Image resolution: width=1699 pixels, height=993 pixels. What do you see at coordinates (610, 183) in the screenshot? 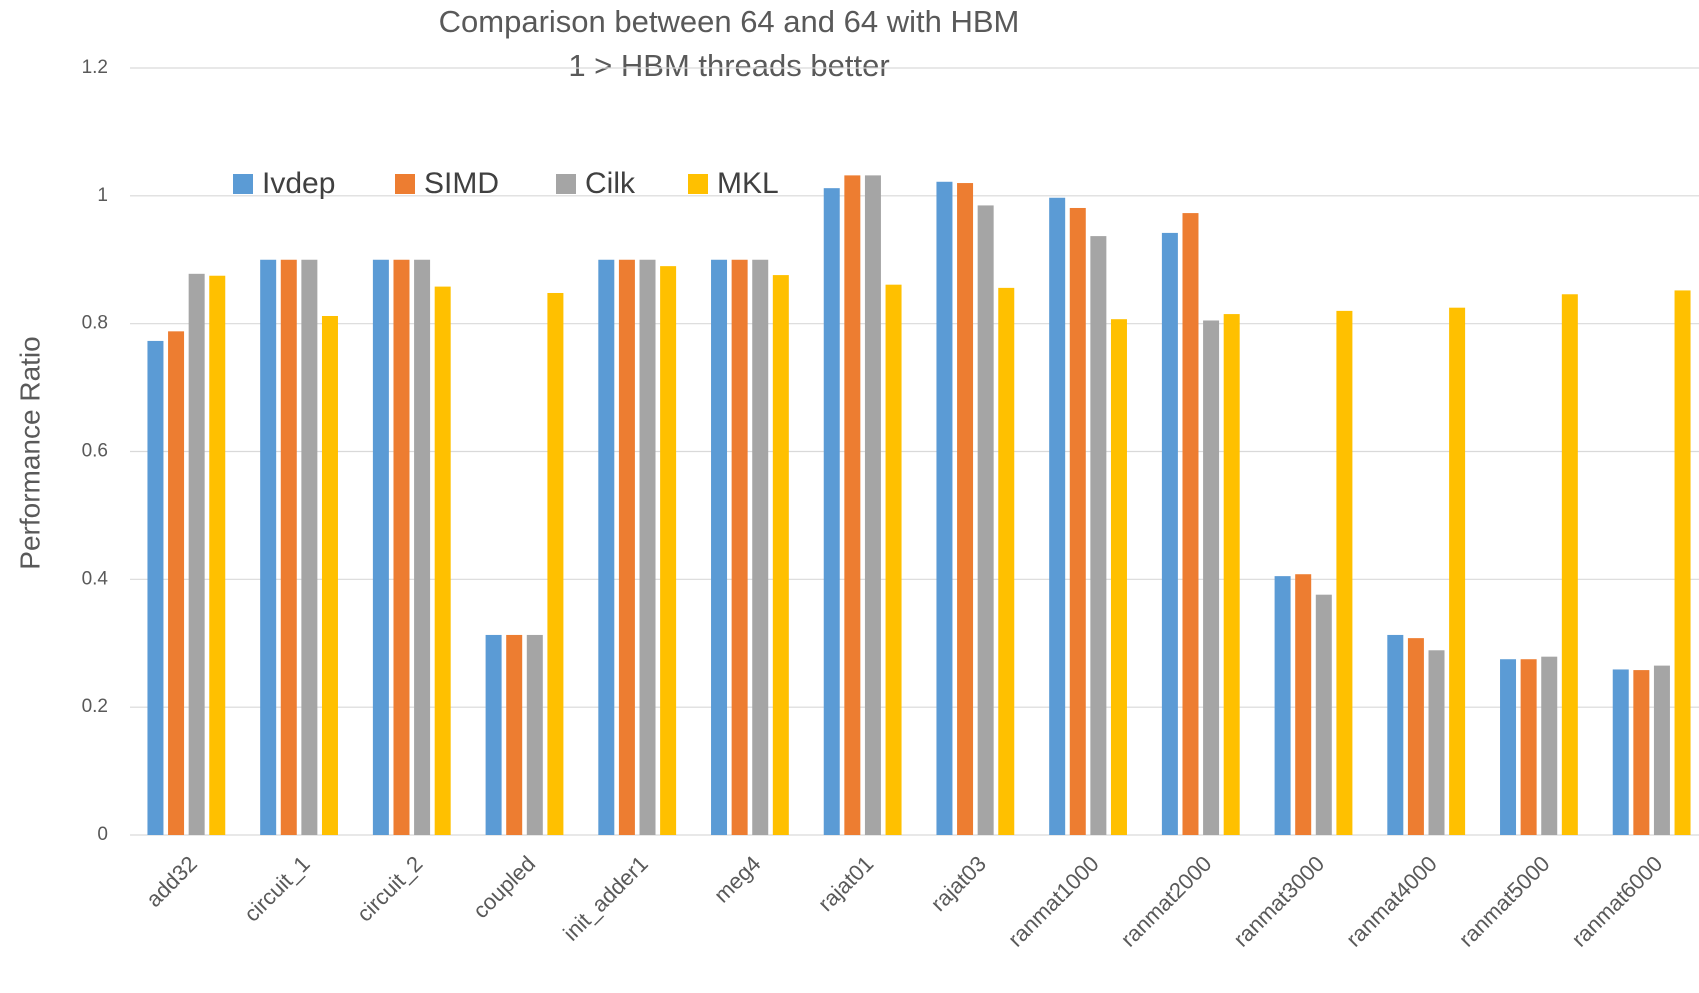
I see `legend-label: Cilk` at bounding box center [610, 183].